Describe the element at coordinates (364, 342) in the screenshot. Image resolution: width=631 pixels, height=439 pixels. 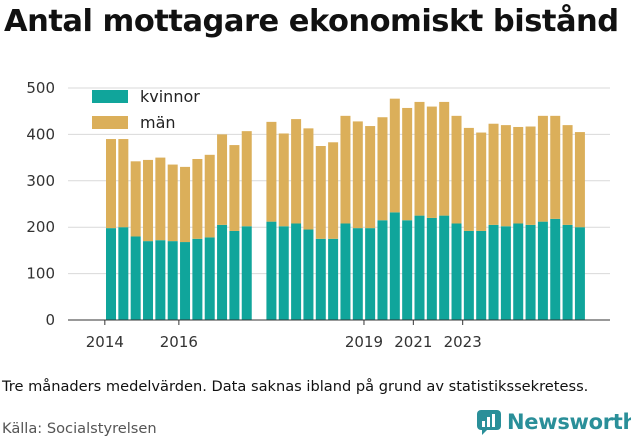
I see `x-tick-label-2019: 2019` at that location.